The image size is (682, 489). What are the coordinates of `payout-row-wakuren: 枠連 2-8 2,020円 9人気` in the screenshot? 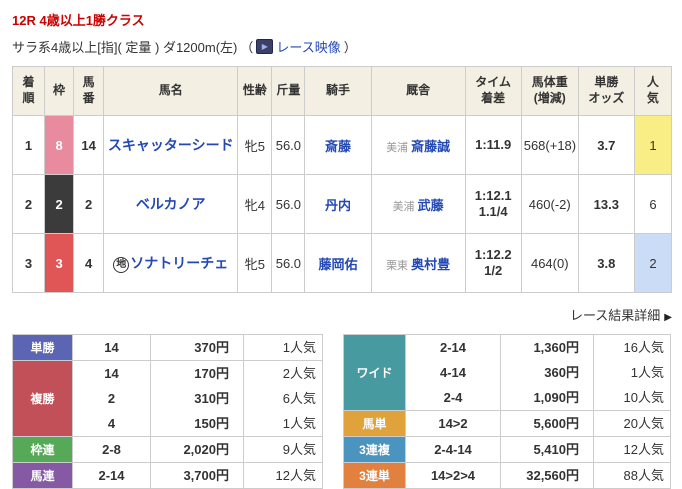 It's located at (167, 449).